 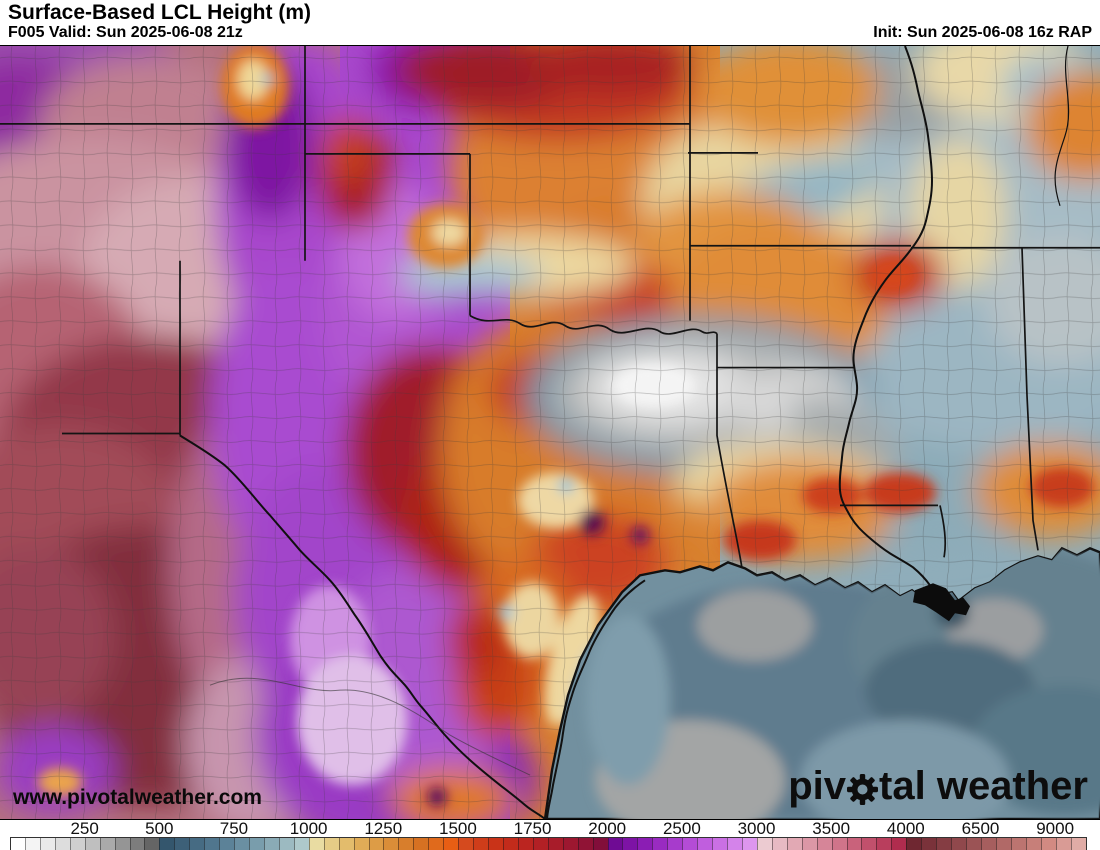 I want to click on brand-logo: piv tal weather, so click(x=938, y=786).